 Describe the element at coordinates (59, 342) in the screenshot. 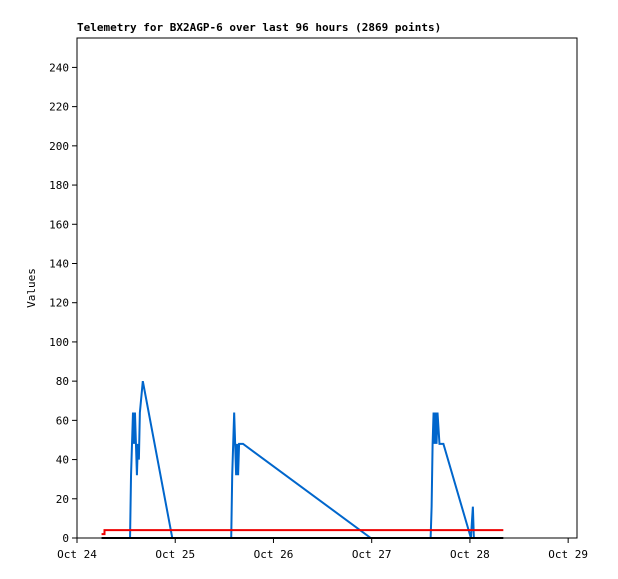

I see `y-tick-label: 100` at that location.